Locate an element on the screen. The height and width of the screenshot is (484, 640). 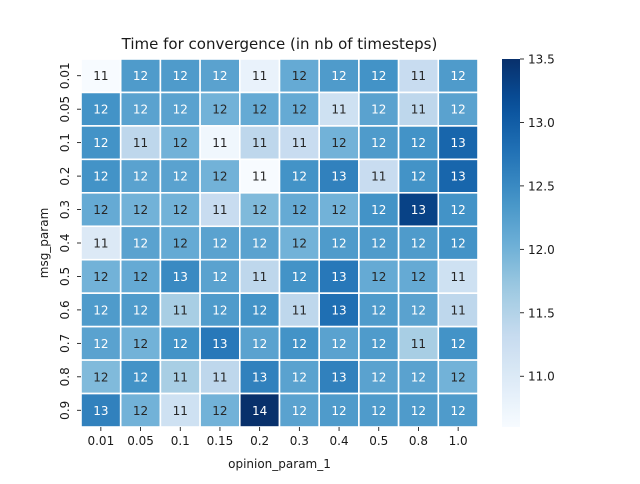
x-tick-label: 0.8 is located at coordinates (418, 441).